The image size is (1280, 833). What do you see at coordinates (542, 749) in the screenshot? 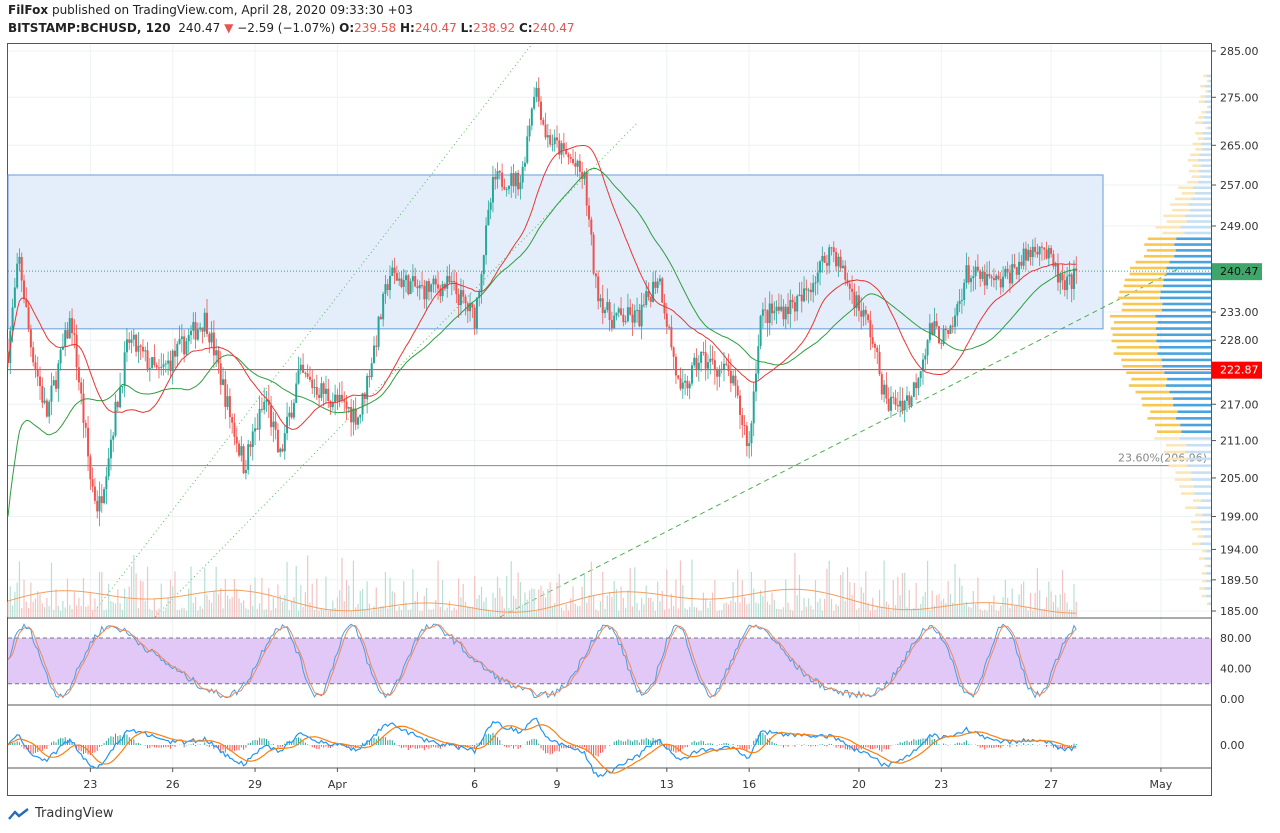
I see `macd-signal-line` at bounding box center [542, 749].